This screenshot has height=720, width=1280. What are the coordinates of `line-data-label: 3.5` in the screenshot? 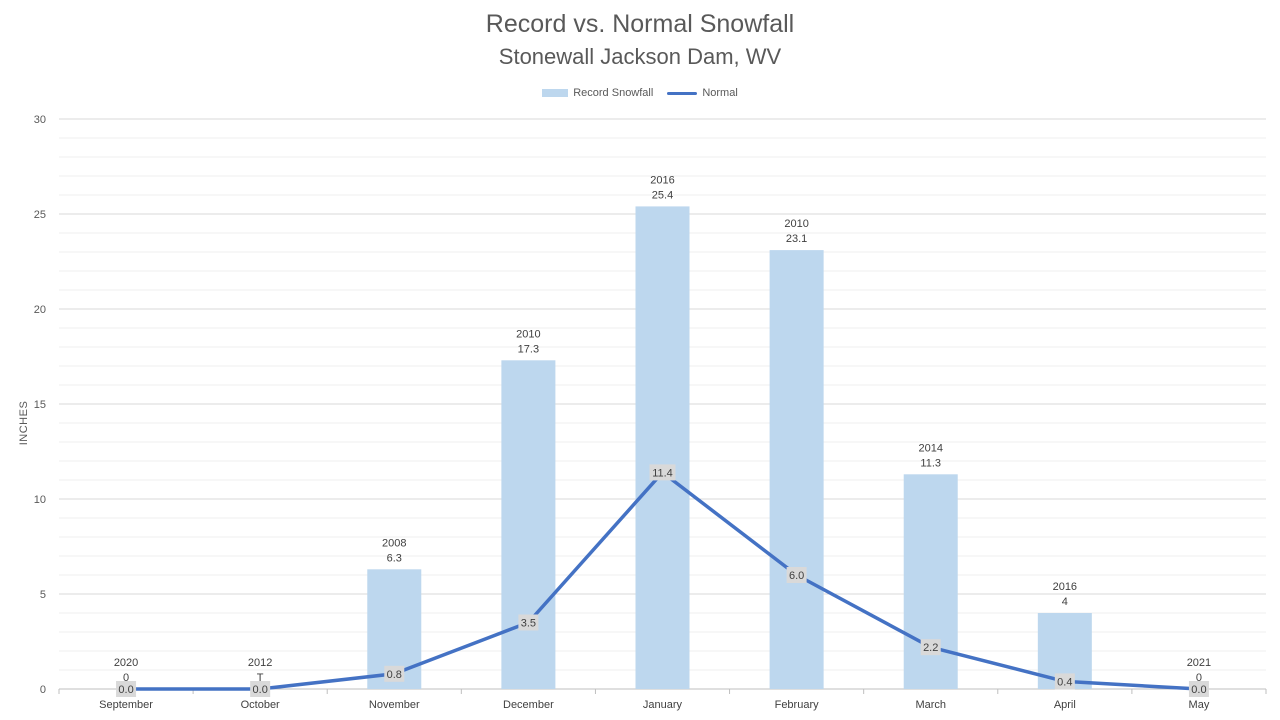 It's located at (528, 624).